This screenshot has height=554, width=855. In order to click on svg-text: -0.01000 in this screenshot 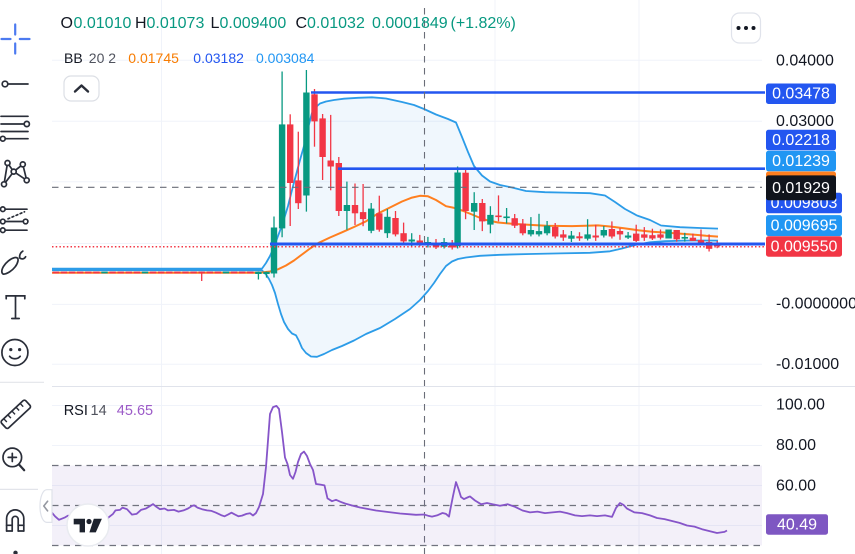, I will do `click(807, 364)`.